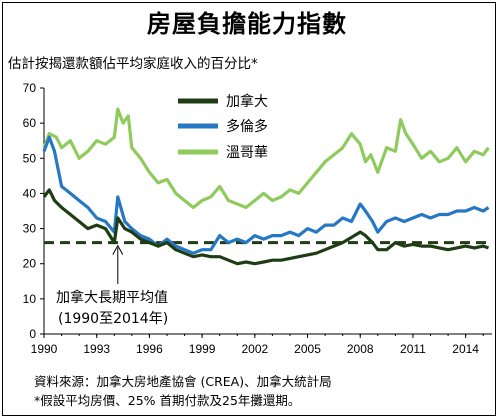 Image resolution: width=500 pixels, height=420 pixels. What do you see at coordinates (30, 88) in the screenshot?
I see `y-tick-label: 70` at bounding box center [30, 88].